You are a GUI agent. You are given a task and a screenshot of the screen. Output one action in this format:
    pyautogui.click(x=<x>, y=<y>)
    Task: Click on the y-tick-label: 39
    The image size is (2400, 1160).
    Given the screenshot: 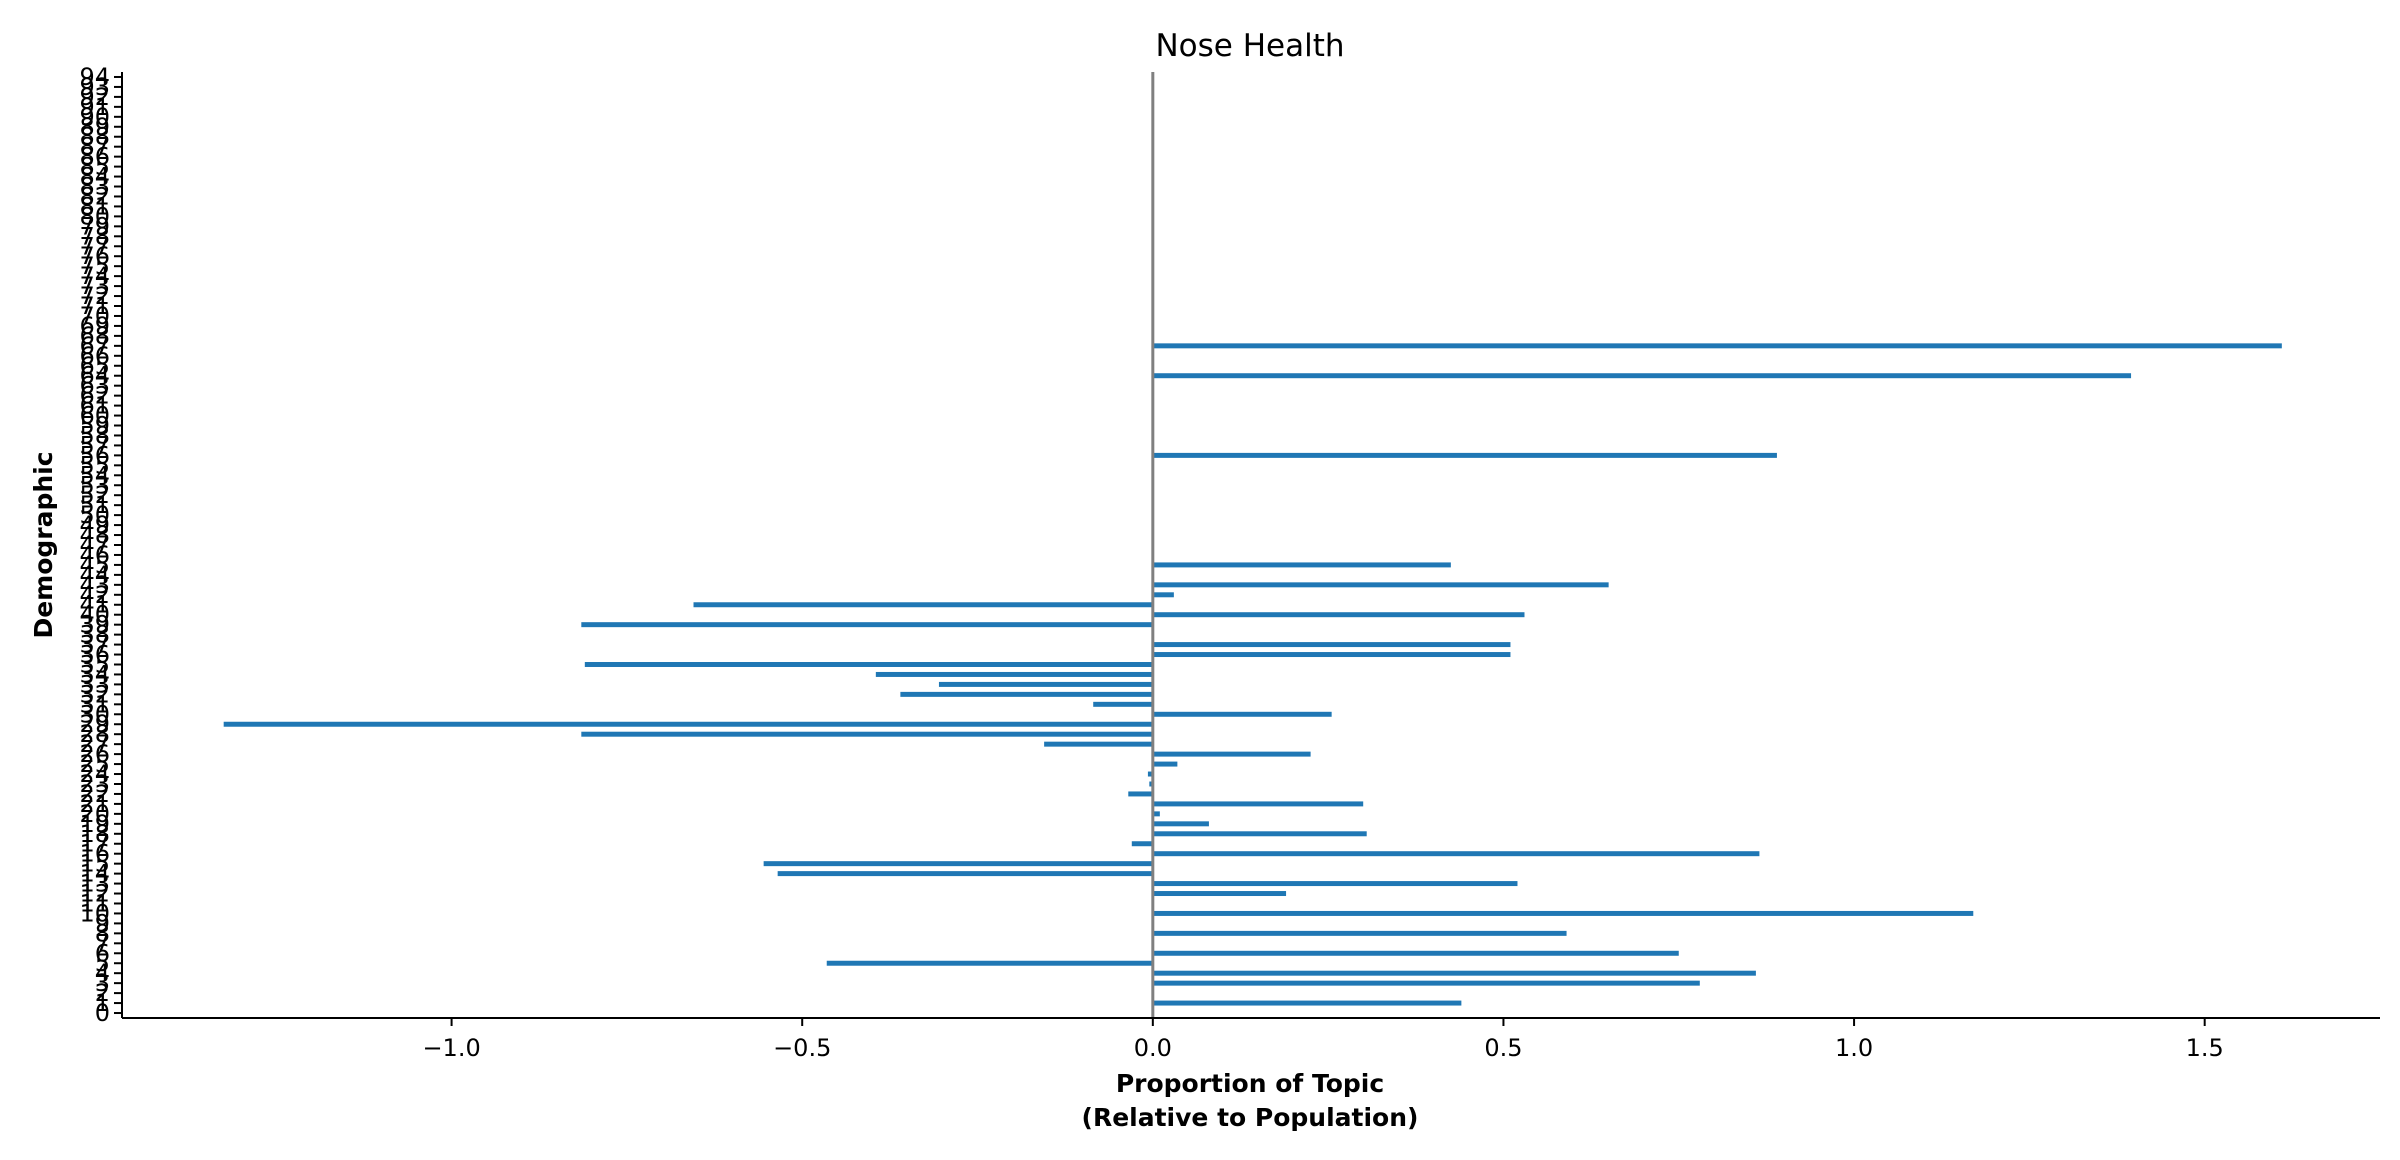 What is the action you would take?
    pyautogui.click(x=94, y=625)
    